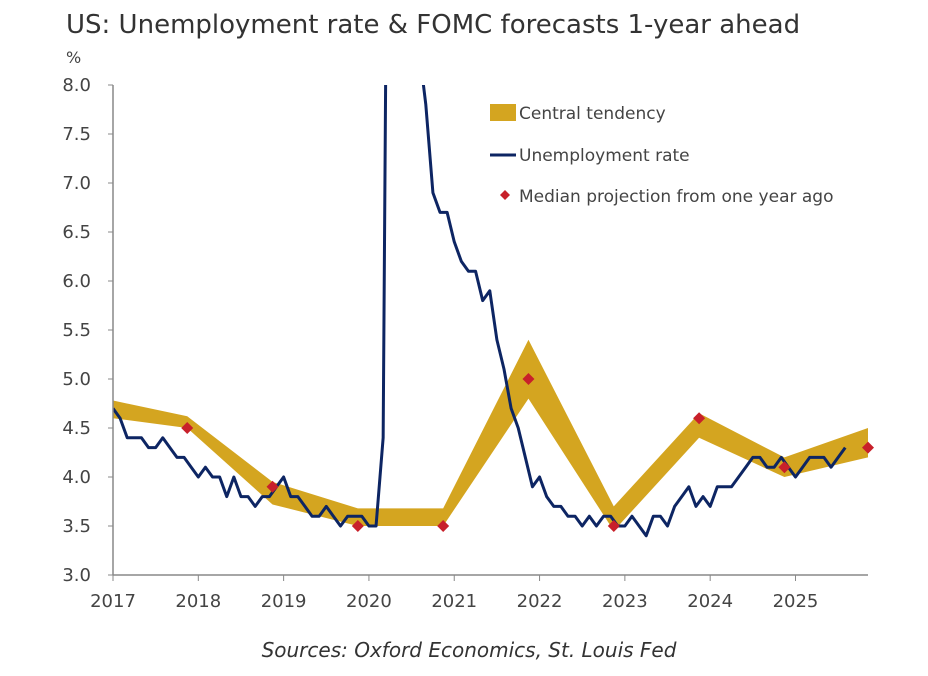 The image size is (928, 676). Describe the element at coordinates (76, 477) in the screenshot. I see `y-tick-label: 4.0` at that location.